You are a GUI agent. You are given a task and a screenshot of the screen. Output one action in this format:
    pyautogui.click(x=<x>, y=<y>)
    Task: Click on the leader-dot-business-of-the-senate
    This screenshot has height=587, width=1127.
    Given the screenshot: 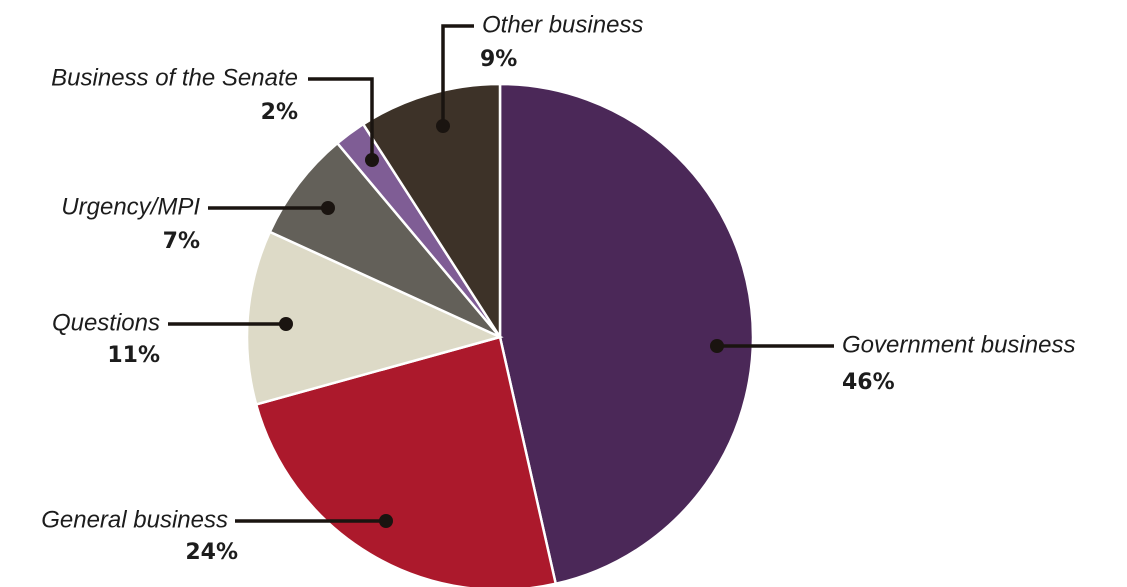 What is the action you would take?
    pyautogui.click(x=372, y=160)
    